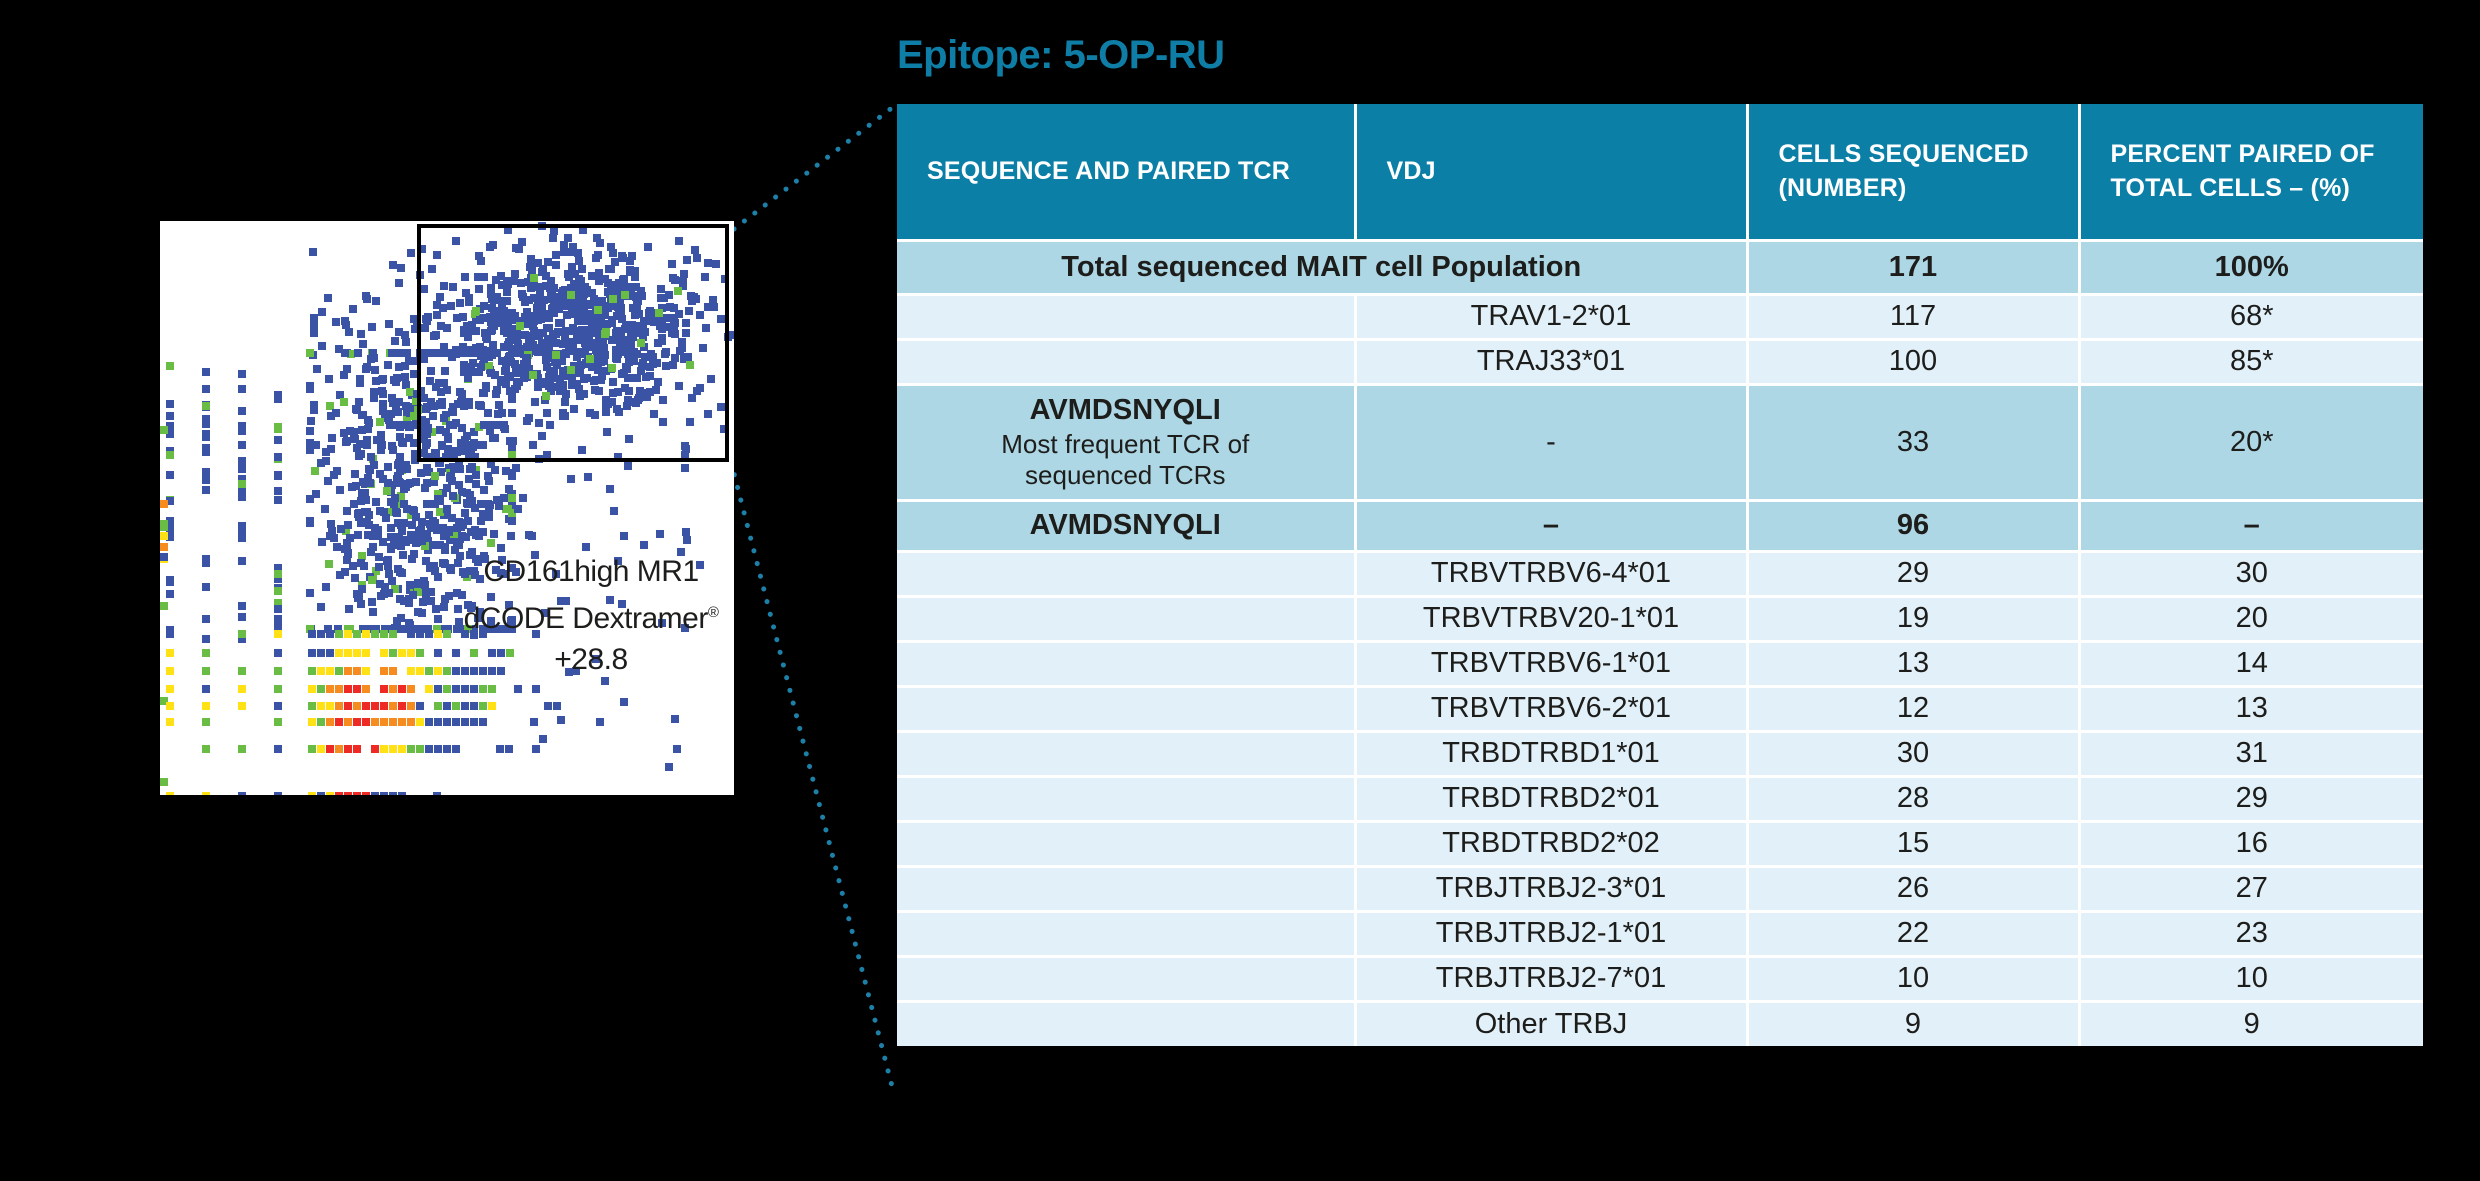  What do you see at coordinates (1913, 843) in the screenshot?
I see `cell-cells-sequenced: 15` at bounding box center [1913, 843].